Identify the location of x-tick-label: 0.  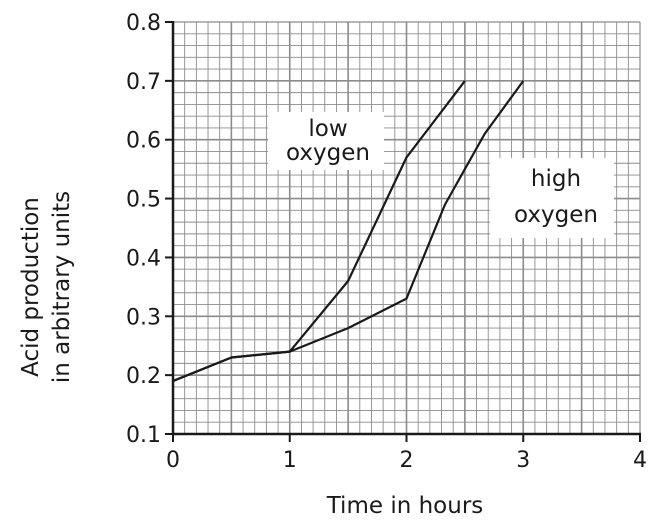
(173, 460).